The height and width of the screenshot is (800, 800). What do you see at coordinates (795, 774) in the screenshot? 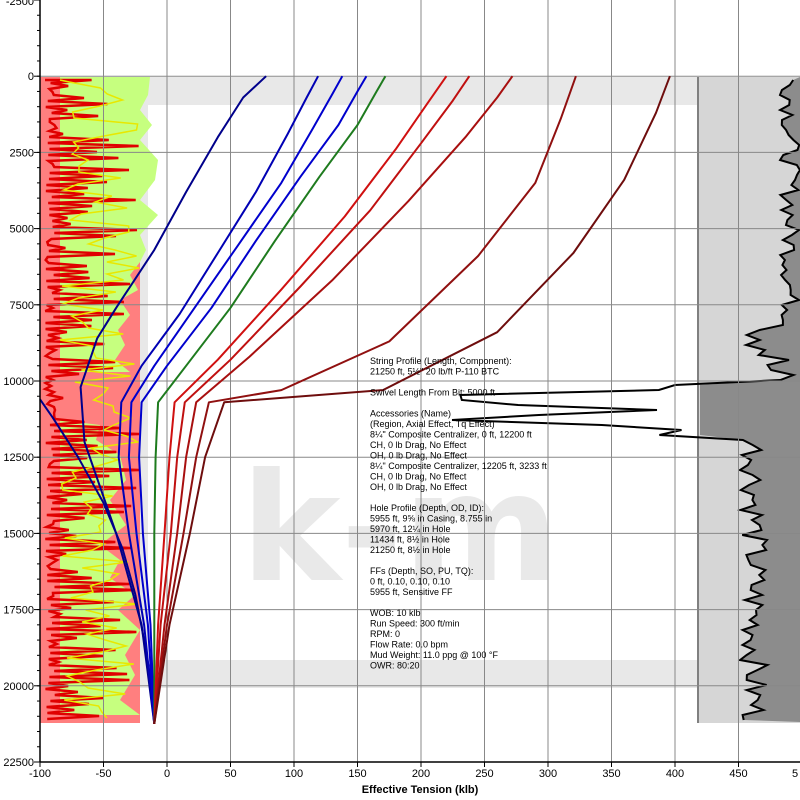
I see `x-tick-label: 5` at bounding box center [795, 774].